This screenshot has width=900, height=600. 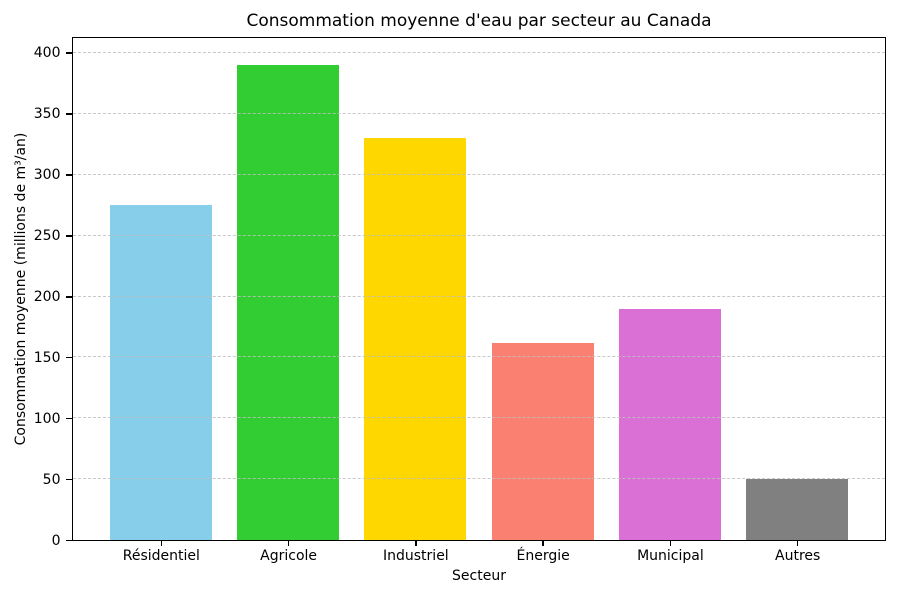 I want to click on x-tick-label: Municipal, so click(x=670, y=555).